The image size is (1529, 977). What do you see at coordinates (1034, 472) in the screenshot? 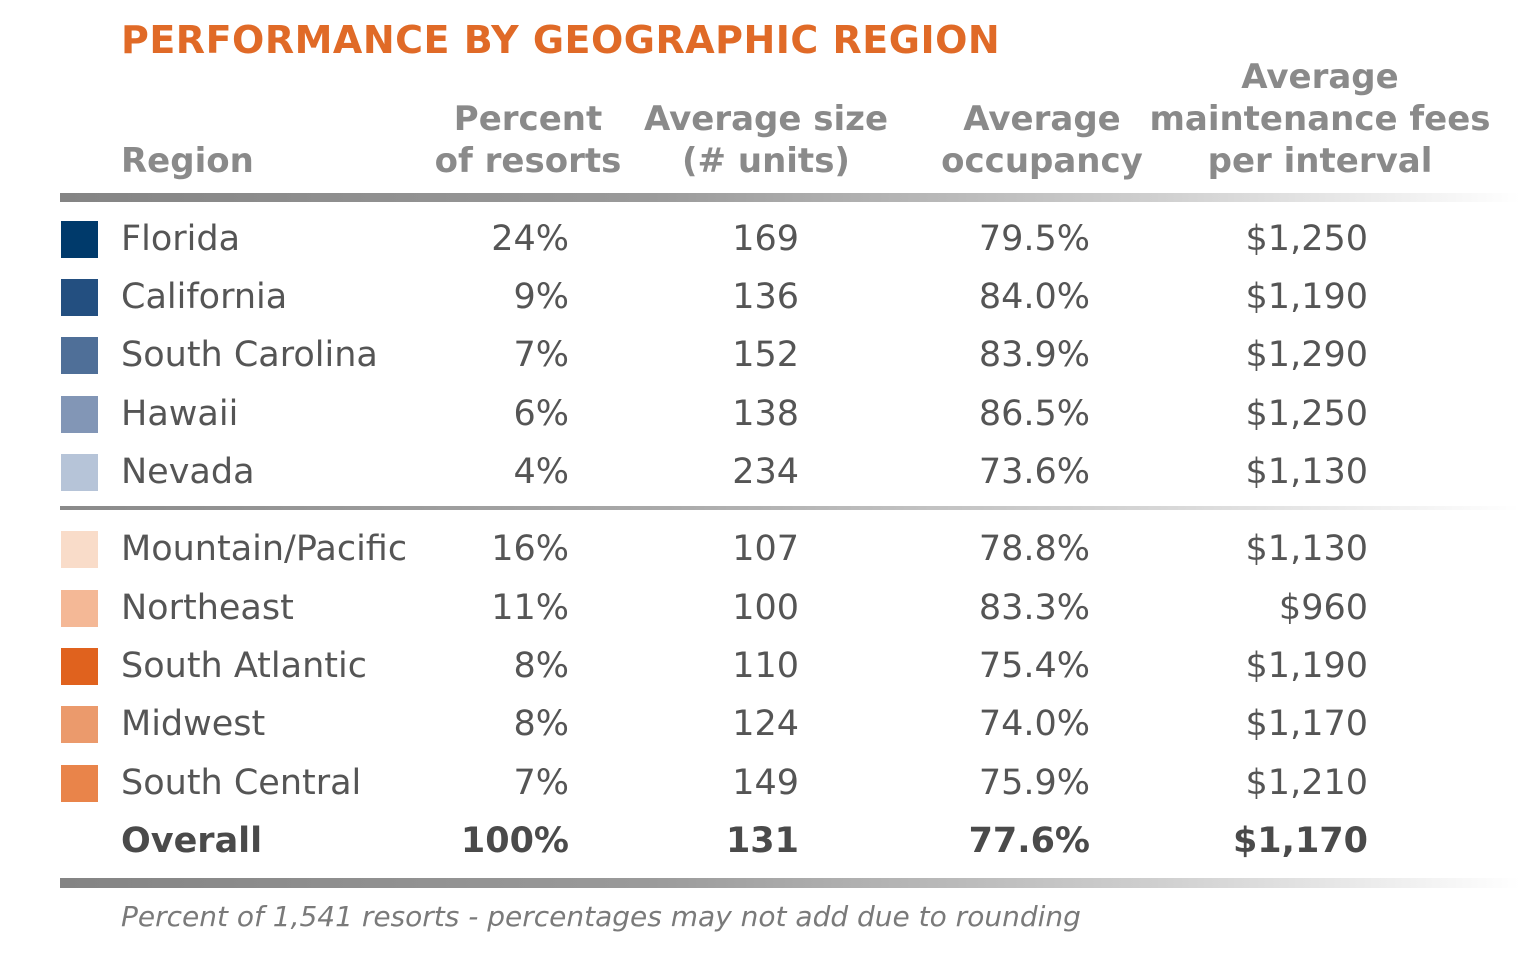
I see `occupancy-cell: 73.6%` at bounding box center [1034, 472].